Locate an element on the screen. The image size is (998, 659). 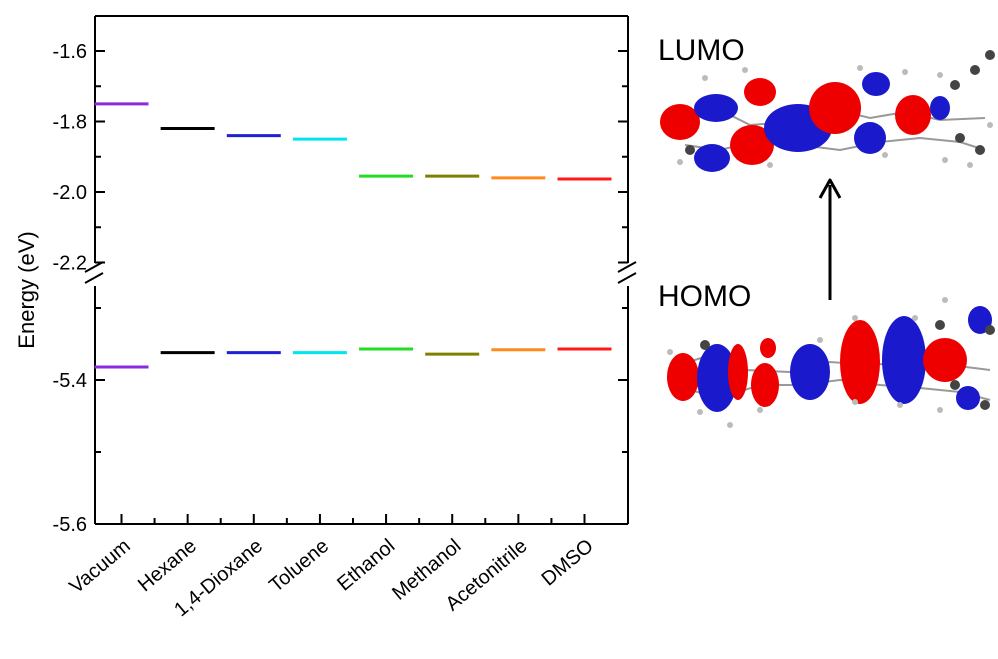
lumo-orbital-image is located at coordinates (827, 111).